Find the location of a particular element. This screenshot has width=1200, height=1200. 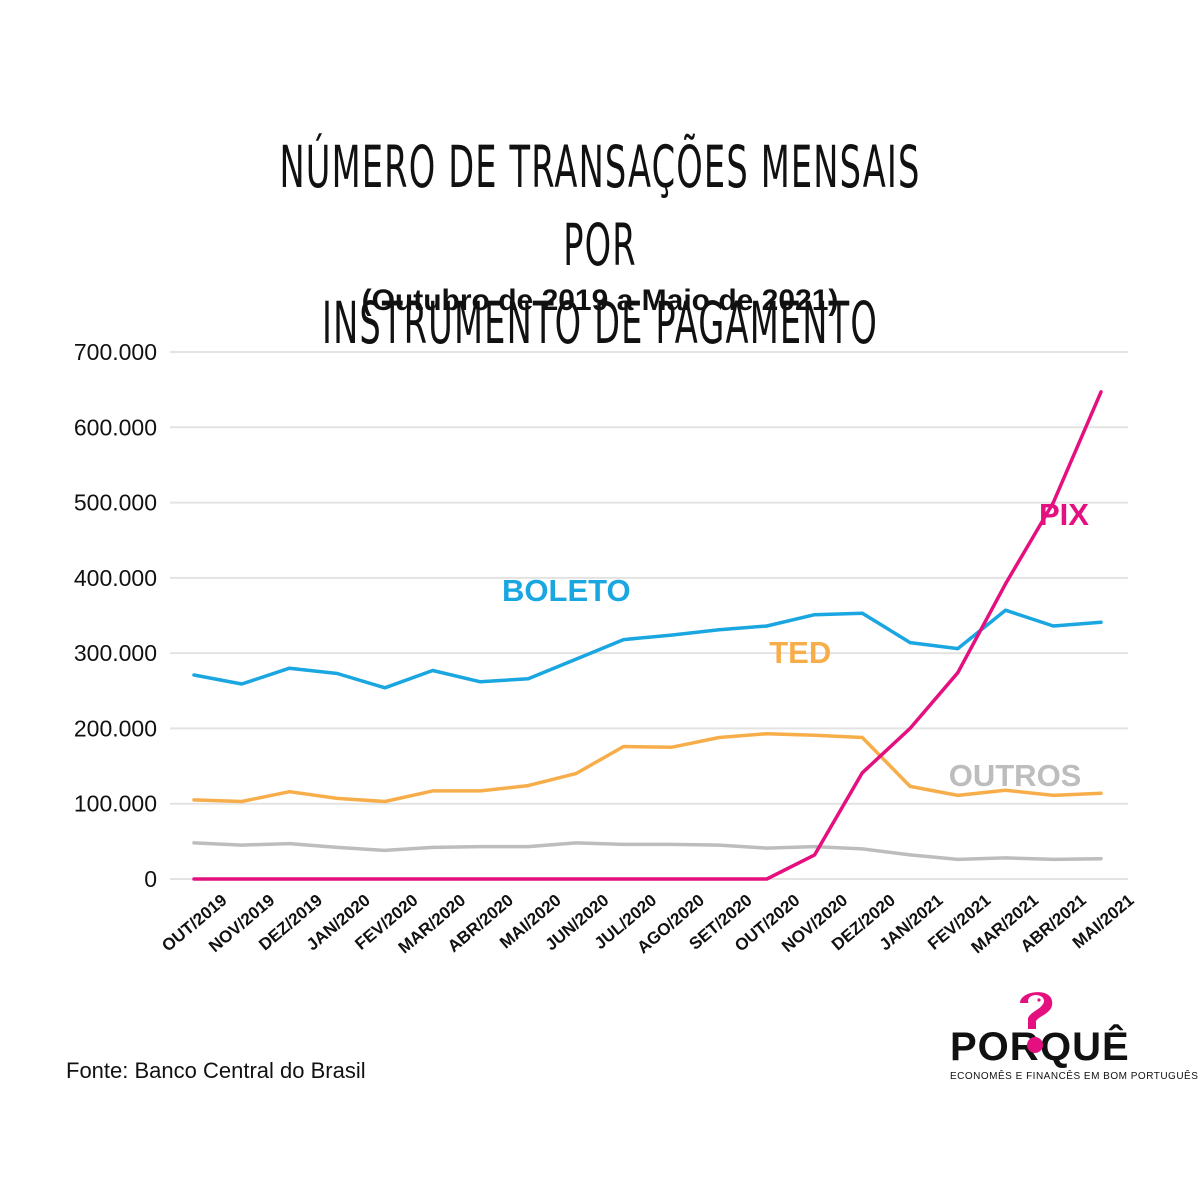

series-line-boleto is located at coordinates (647, 649).